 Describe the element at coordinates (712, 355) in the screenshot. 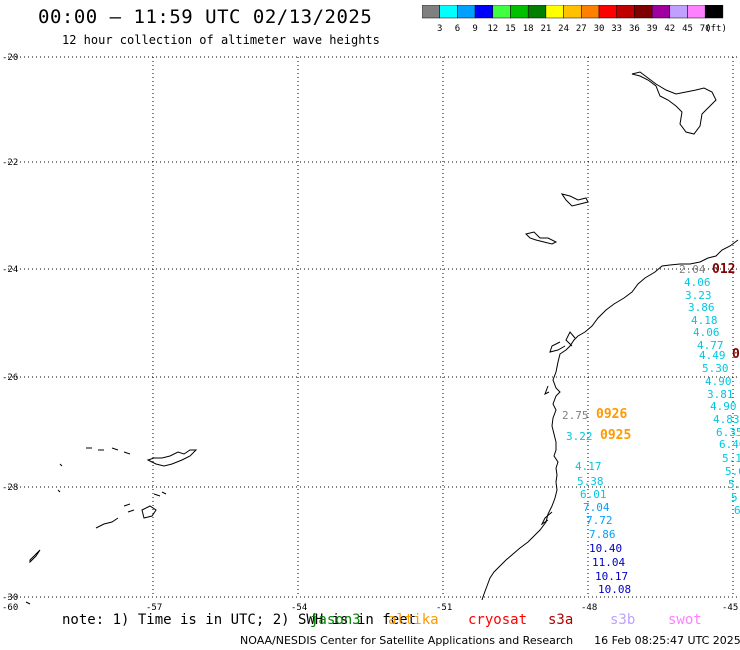

I see `wave-value: 4.49` at that location.